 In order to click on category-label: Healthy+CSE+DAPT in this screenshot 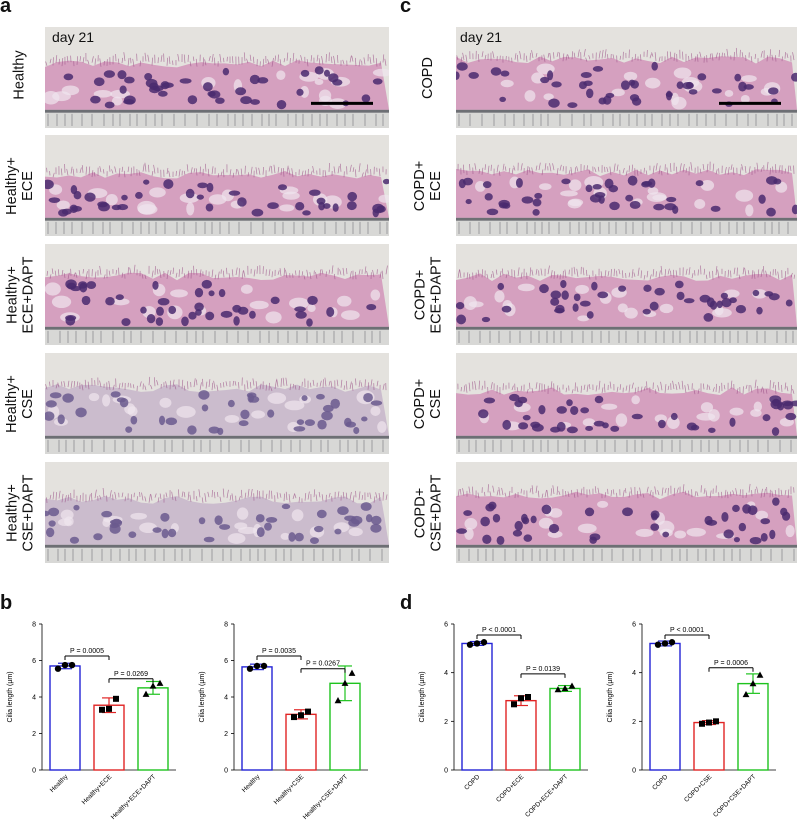, I will do `click(326, 797)`.